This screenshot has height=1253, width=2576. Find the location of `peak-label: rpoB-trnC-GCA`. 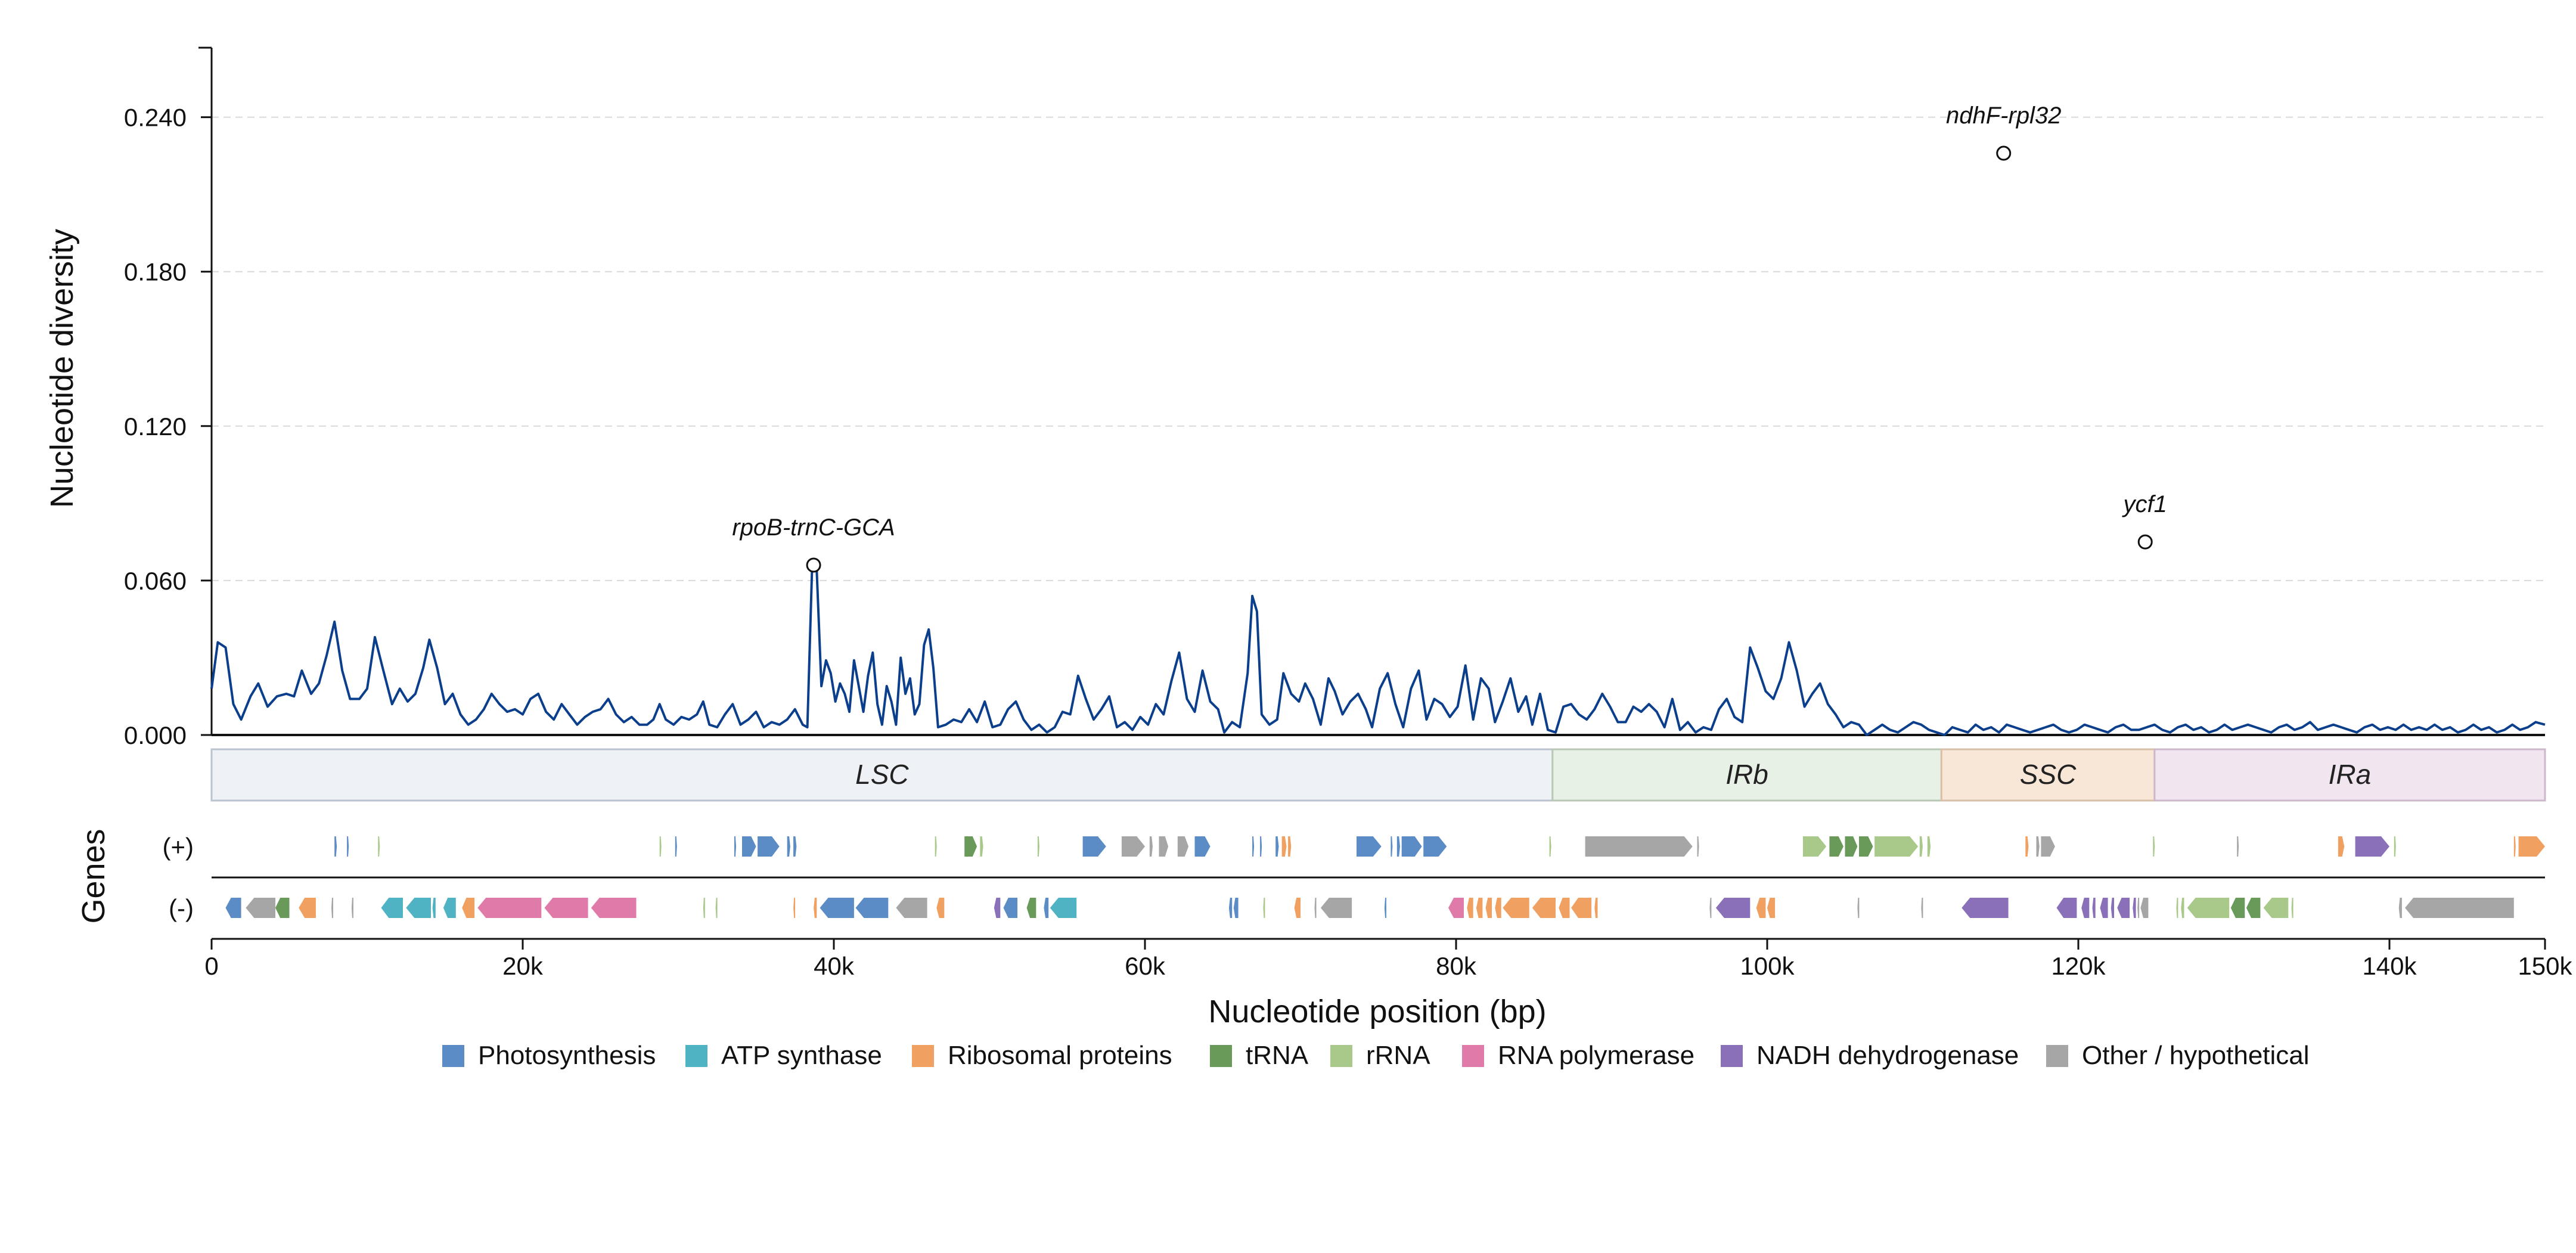

peak-label: rpoB-trnC-GCA is located at coordinates (814, 527).